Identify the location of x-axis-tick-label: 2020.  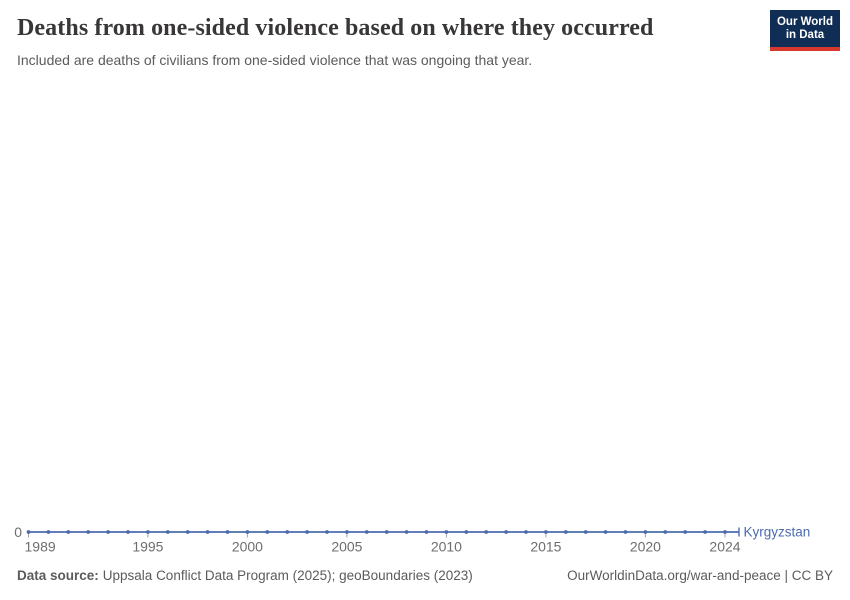
(645, 547).